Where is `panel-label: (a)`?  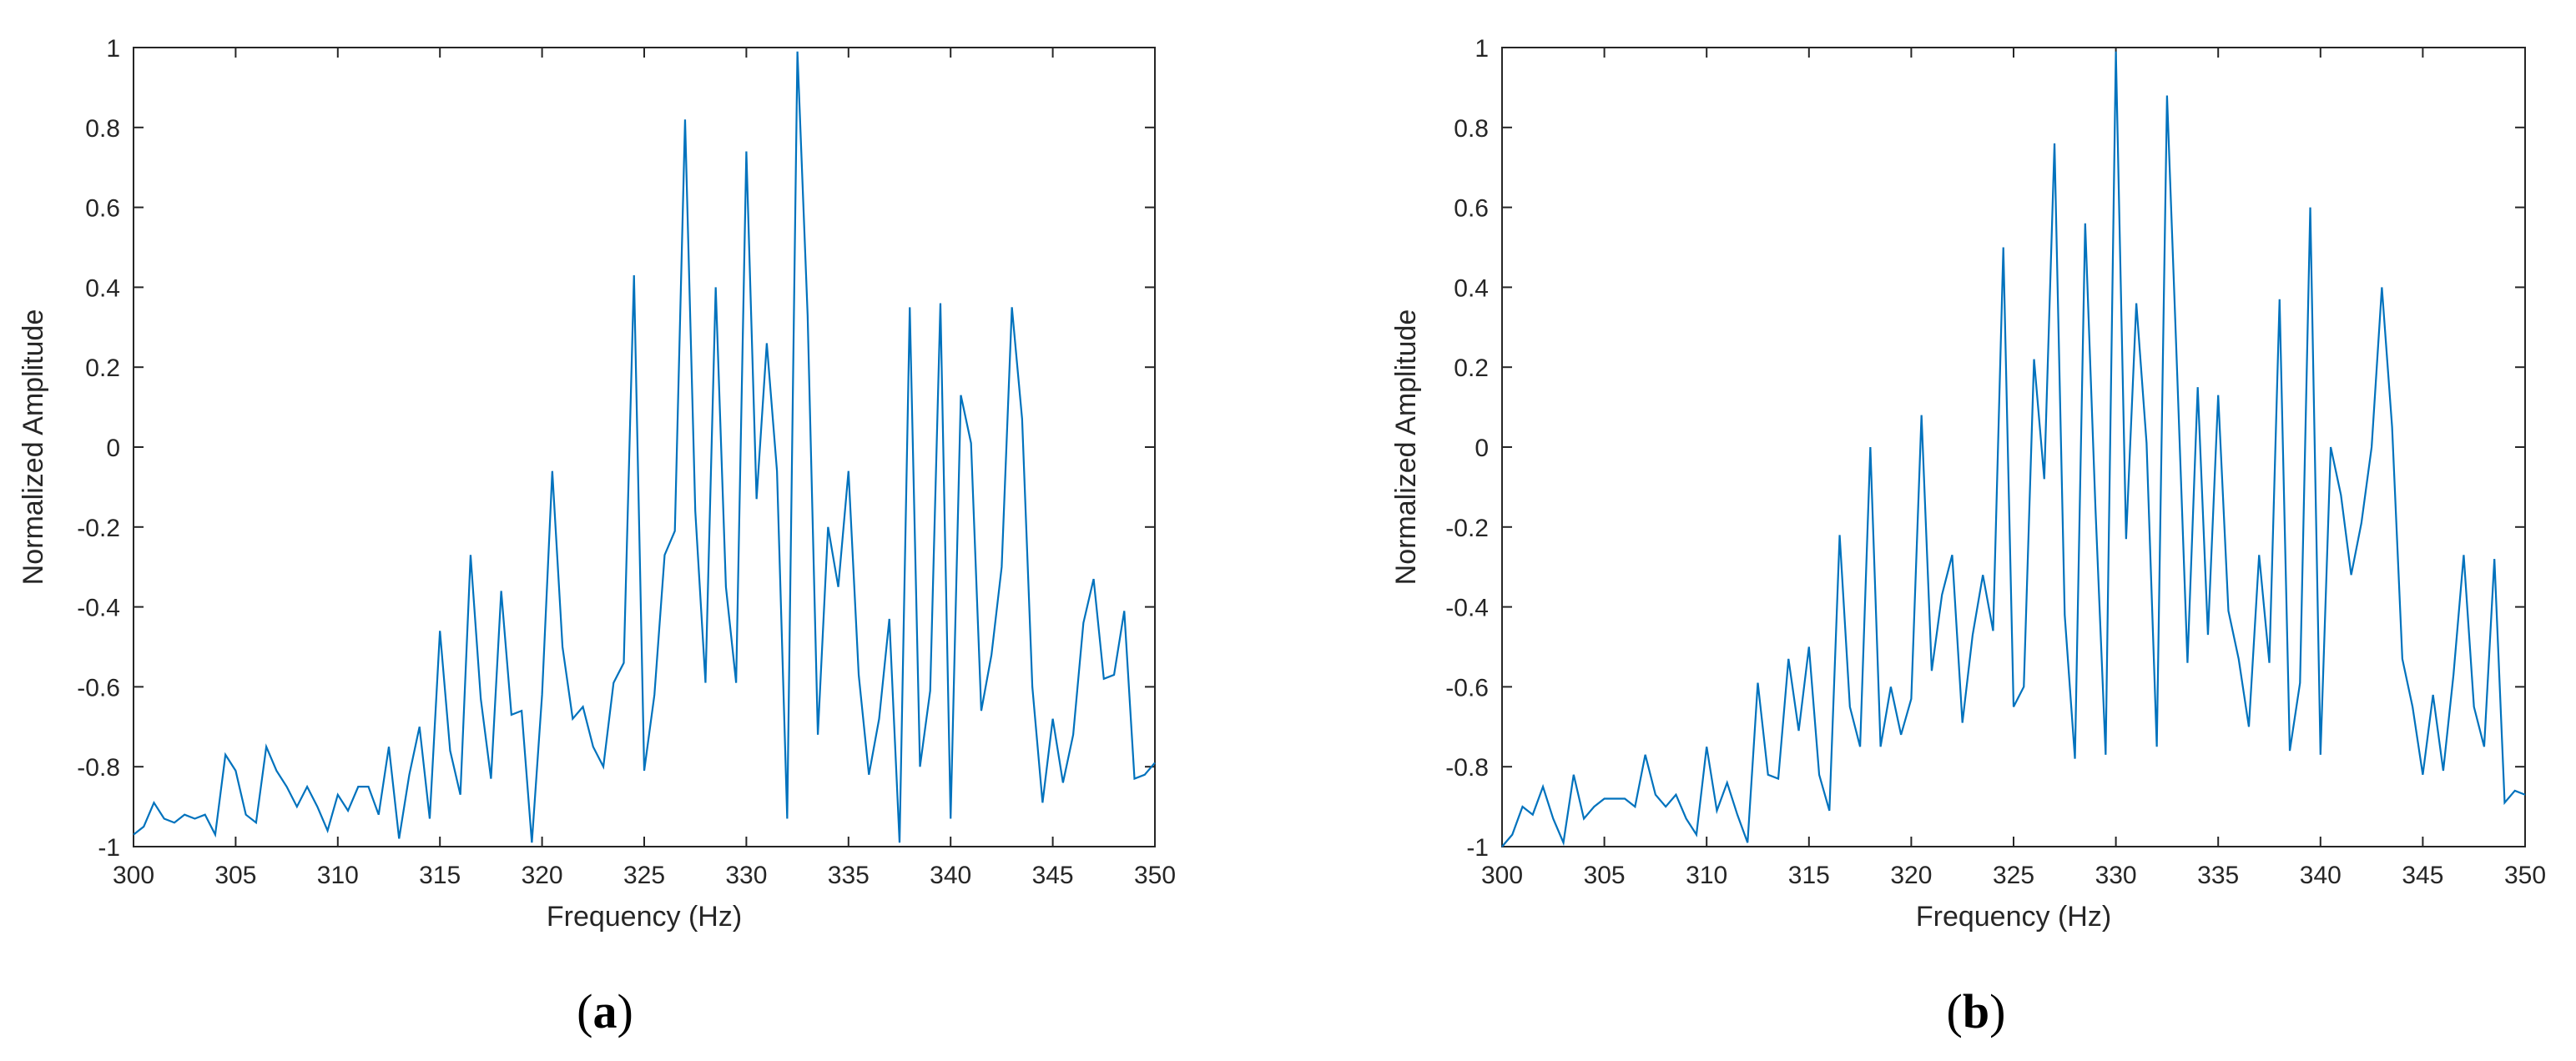
panel-label: (a) is located at coordinates (605, 1011).